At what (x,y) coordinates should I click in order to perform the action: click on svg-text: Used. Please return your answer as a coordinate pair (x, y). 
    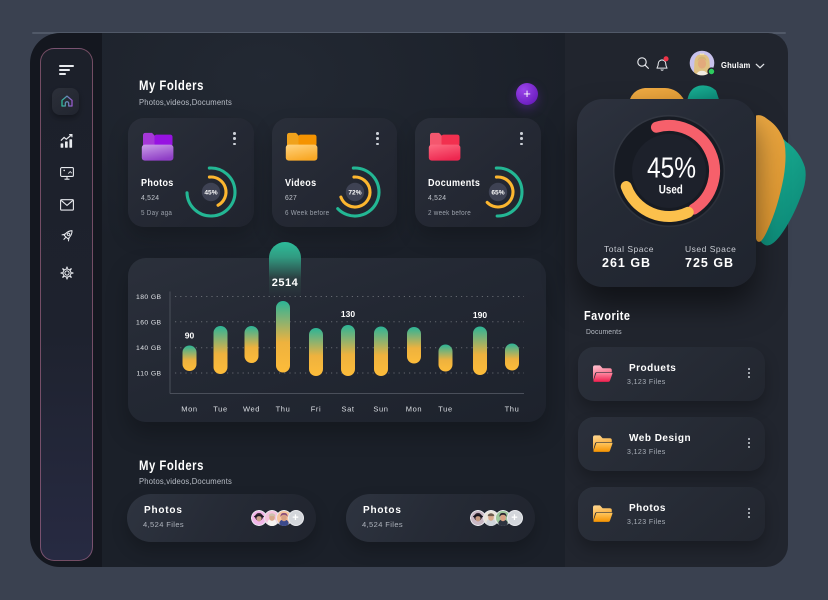
    Looking at the image, I should click on (670, 189).